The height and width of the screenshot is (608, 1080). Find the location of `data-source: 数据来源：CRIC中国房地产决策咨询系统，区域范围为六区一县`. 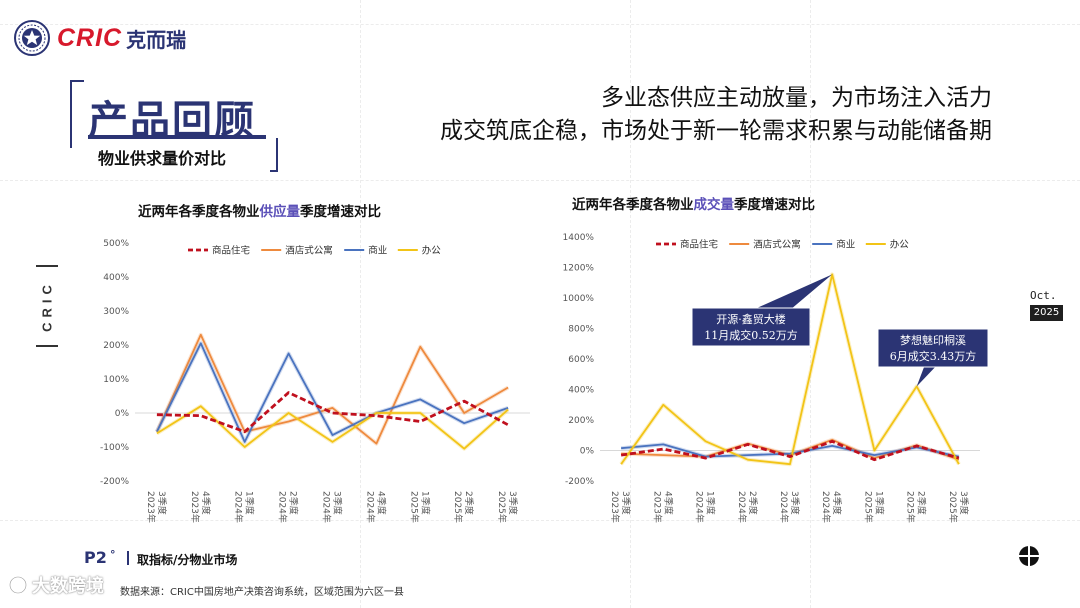

data-source: 数据来源：CRIC中国房地产决策咨询系统，区域范围为六区一县 is located at coordinates (262, 592).